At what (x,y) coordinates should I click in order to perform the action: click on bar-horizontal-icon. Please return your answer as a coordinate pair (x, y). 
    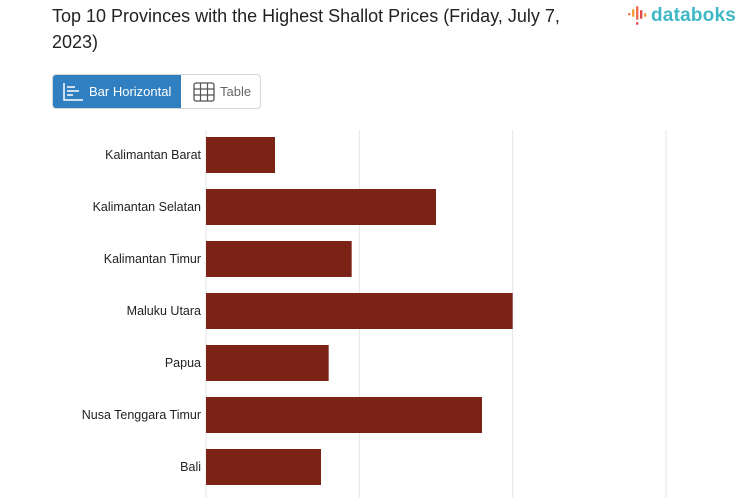
    Looking at the image, I should click on (73, 91).